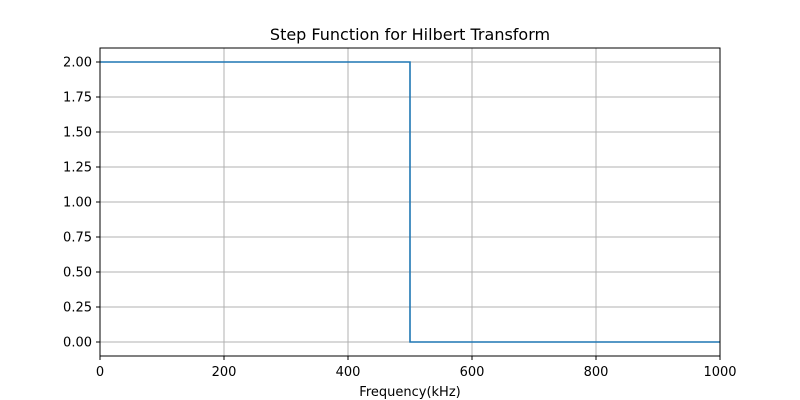 The image size is (800, 400). I want to click on y-tick-label: 0.00, so click(77, 343).